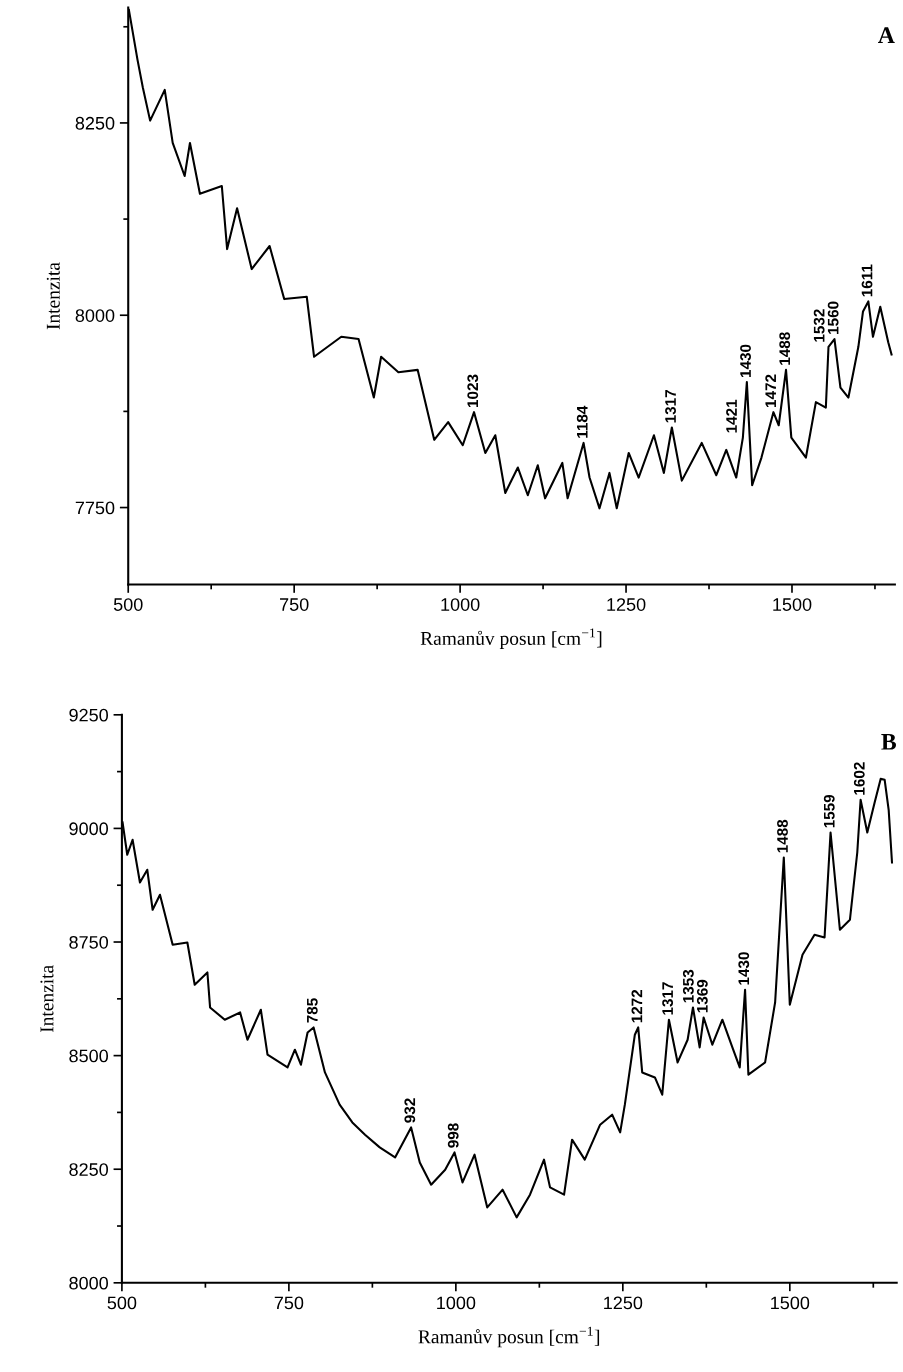 This screenshot has width=903, height=1372. Describe the element at coordinates (95, 508) in the screenshot. I see `y-tick-label: 7750` at that location.